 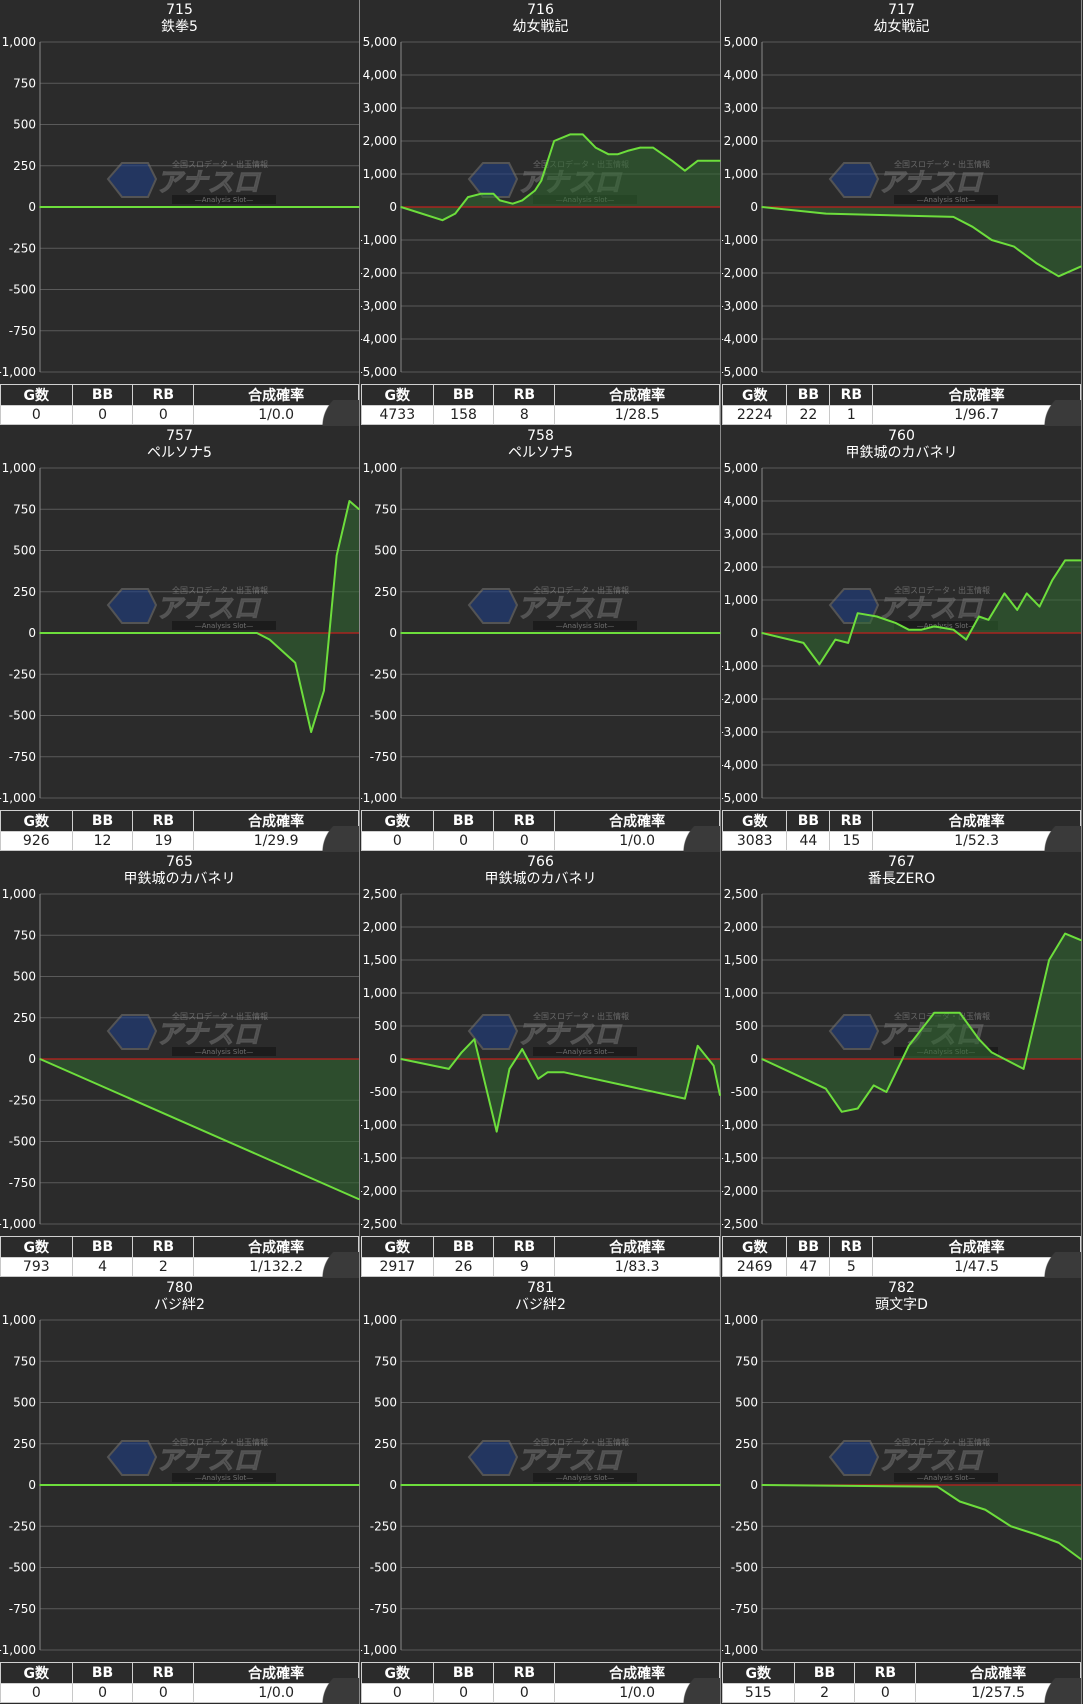 I want to click on rb-value: 0, so click(x=885, y=1693).